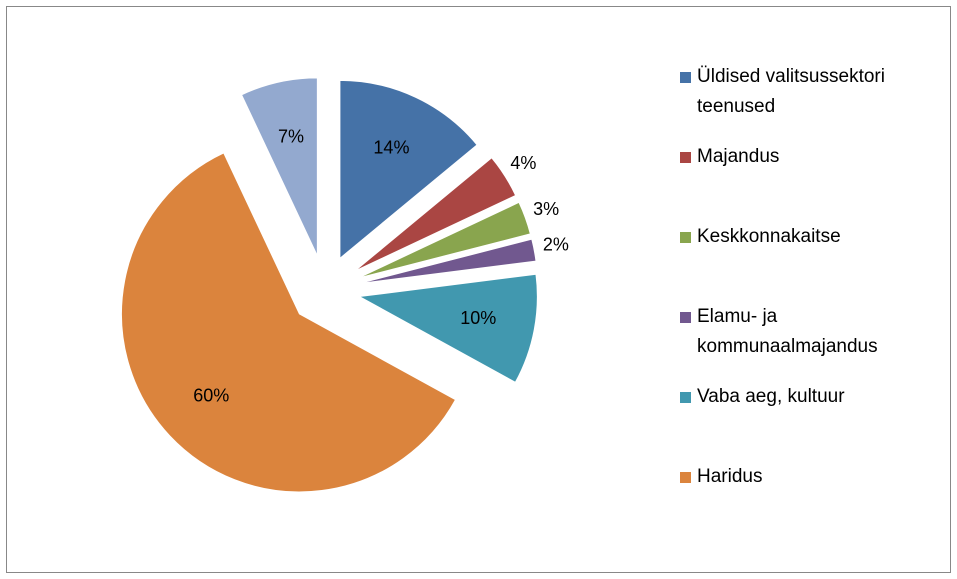 The image size is (957, 579). What do you see at coordinates (771, 396) in the screenshot?
I see `legend-label: Vaba aeg, kultuur` at bounding box center [771, 396].